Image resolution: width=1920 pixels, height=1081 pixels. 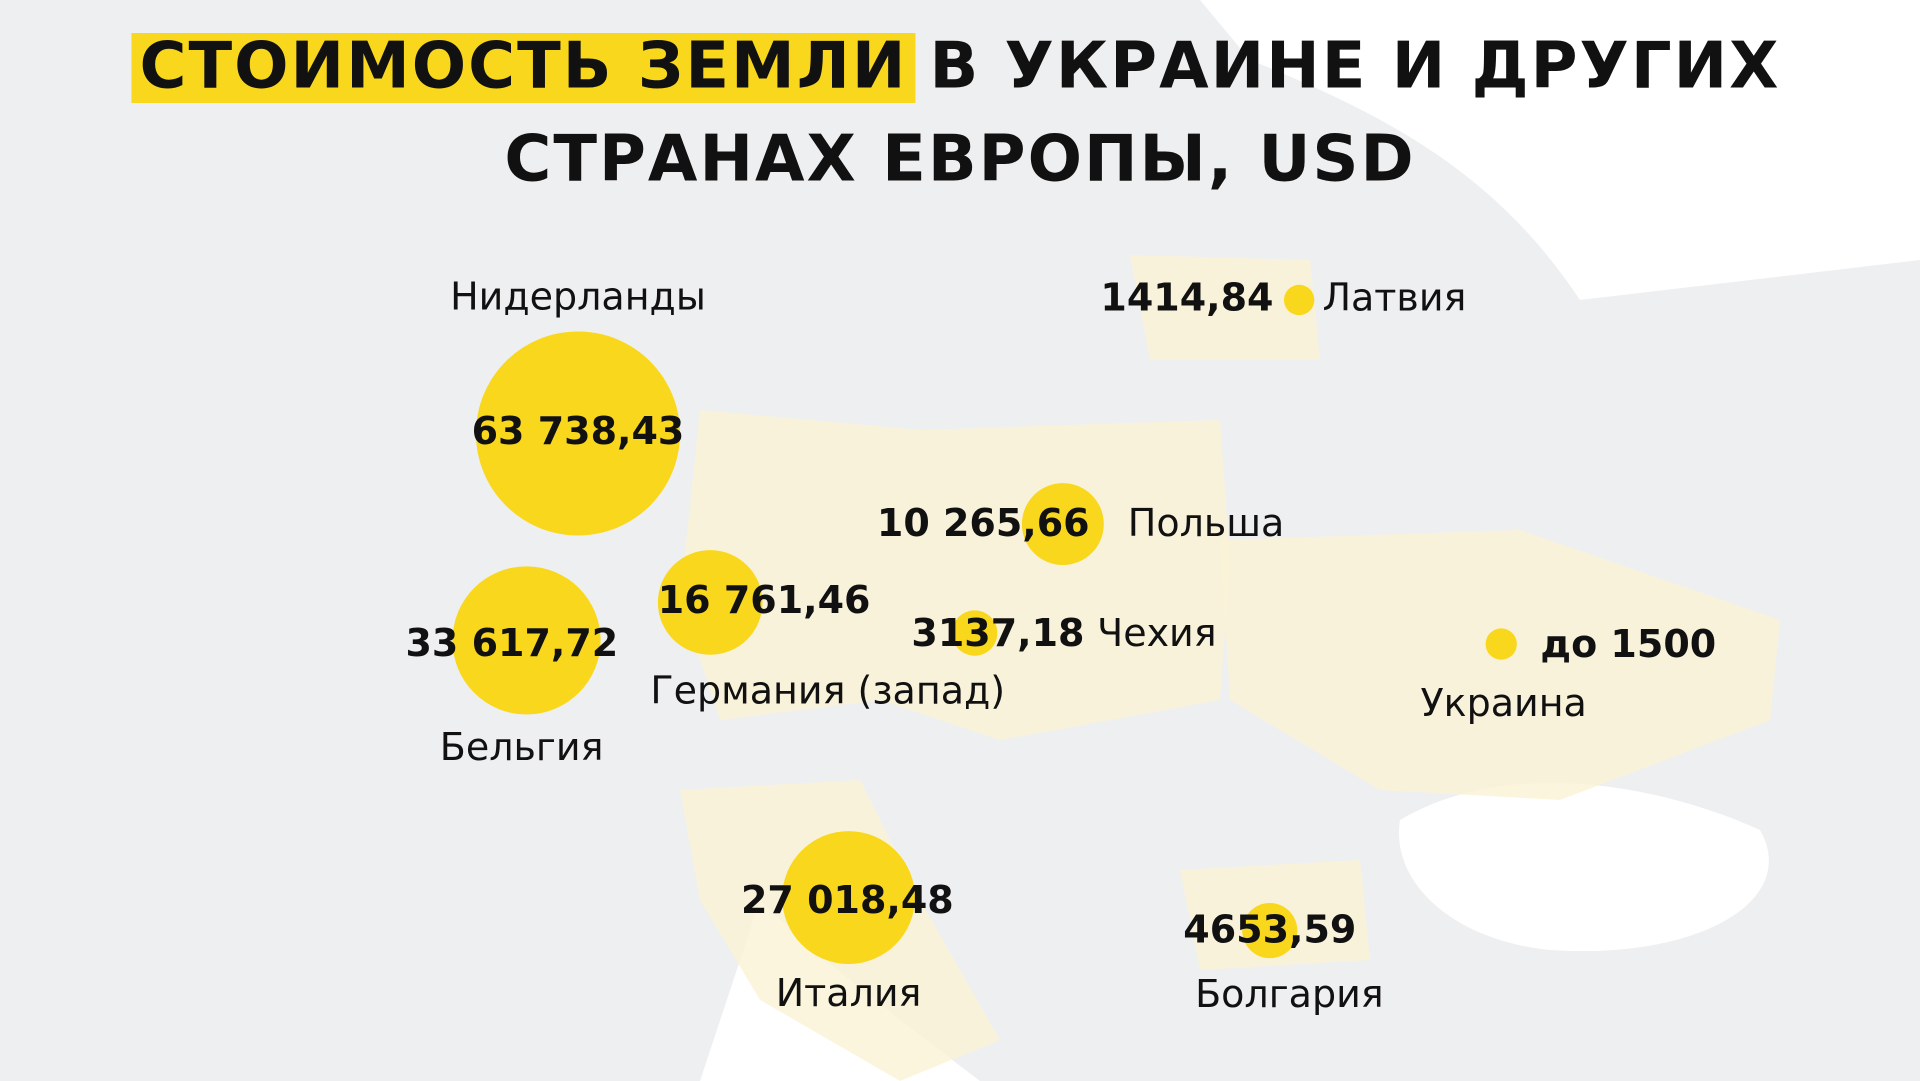 I want to click on value-label: 63 738,43, so click(x=578, y=431).